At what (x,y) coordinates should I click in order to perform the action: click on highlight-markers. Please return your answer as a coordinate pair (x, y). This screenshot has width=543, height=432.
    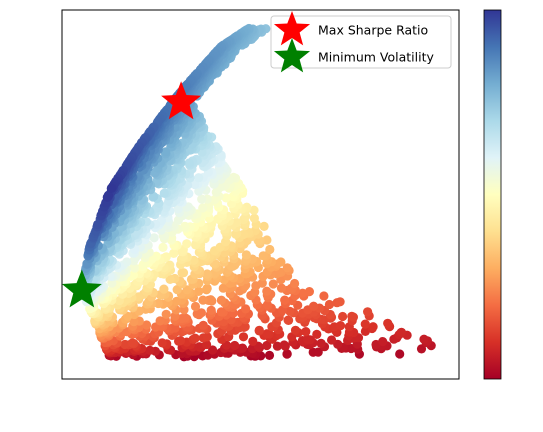
    Looking at the image, I should click on (131, 194).